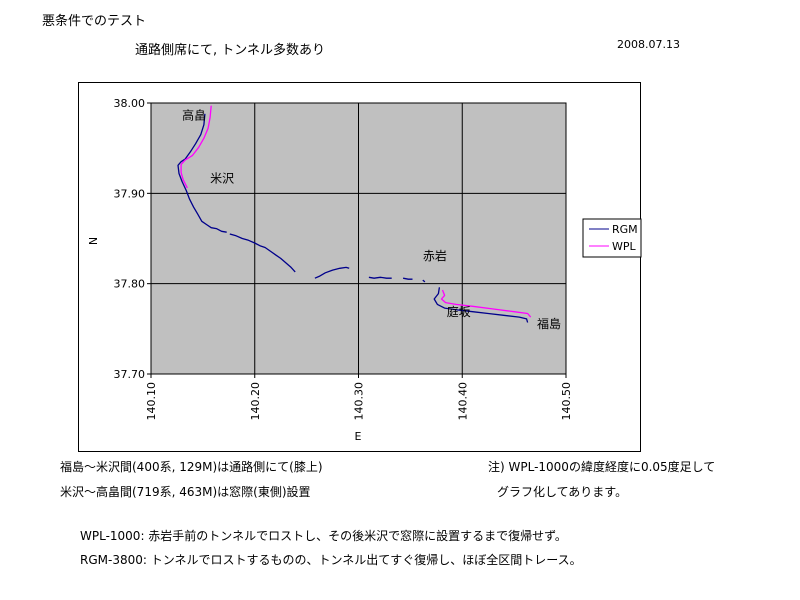 This screenshot has height=600, width=800. Describe the element at coordinates (191, 467) in the screenshot. I see `note-fukushima-yonezawa: 福島～米沢間(400系, 129M)は通路側にて(膝上)` at that location.